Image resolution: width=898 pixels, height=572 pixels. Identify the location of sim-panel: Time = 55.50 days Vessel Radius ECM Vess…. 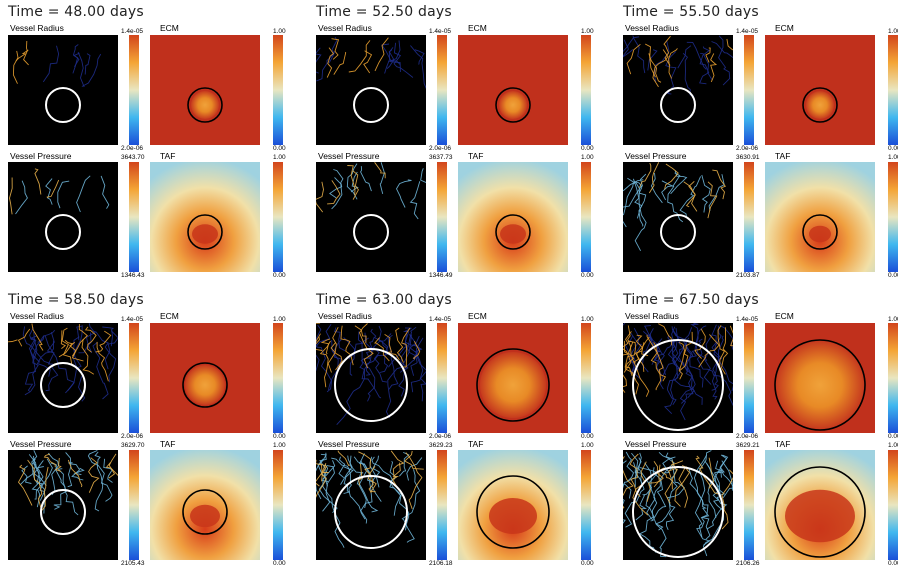
(760, 144).